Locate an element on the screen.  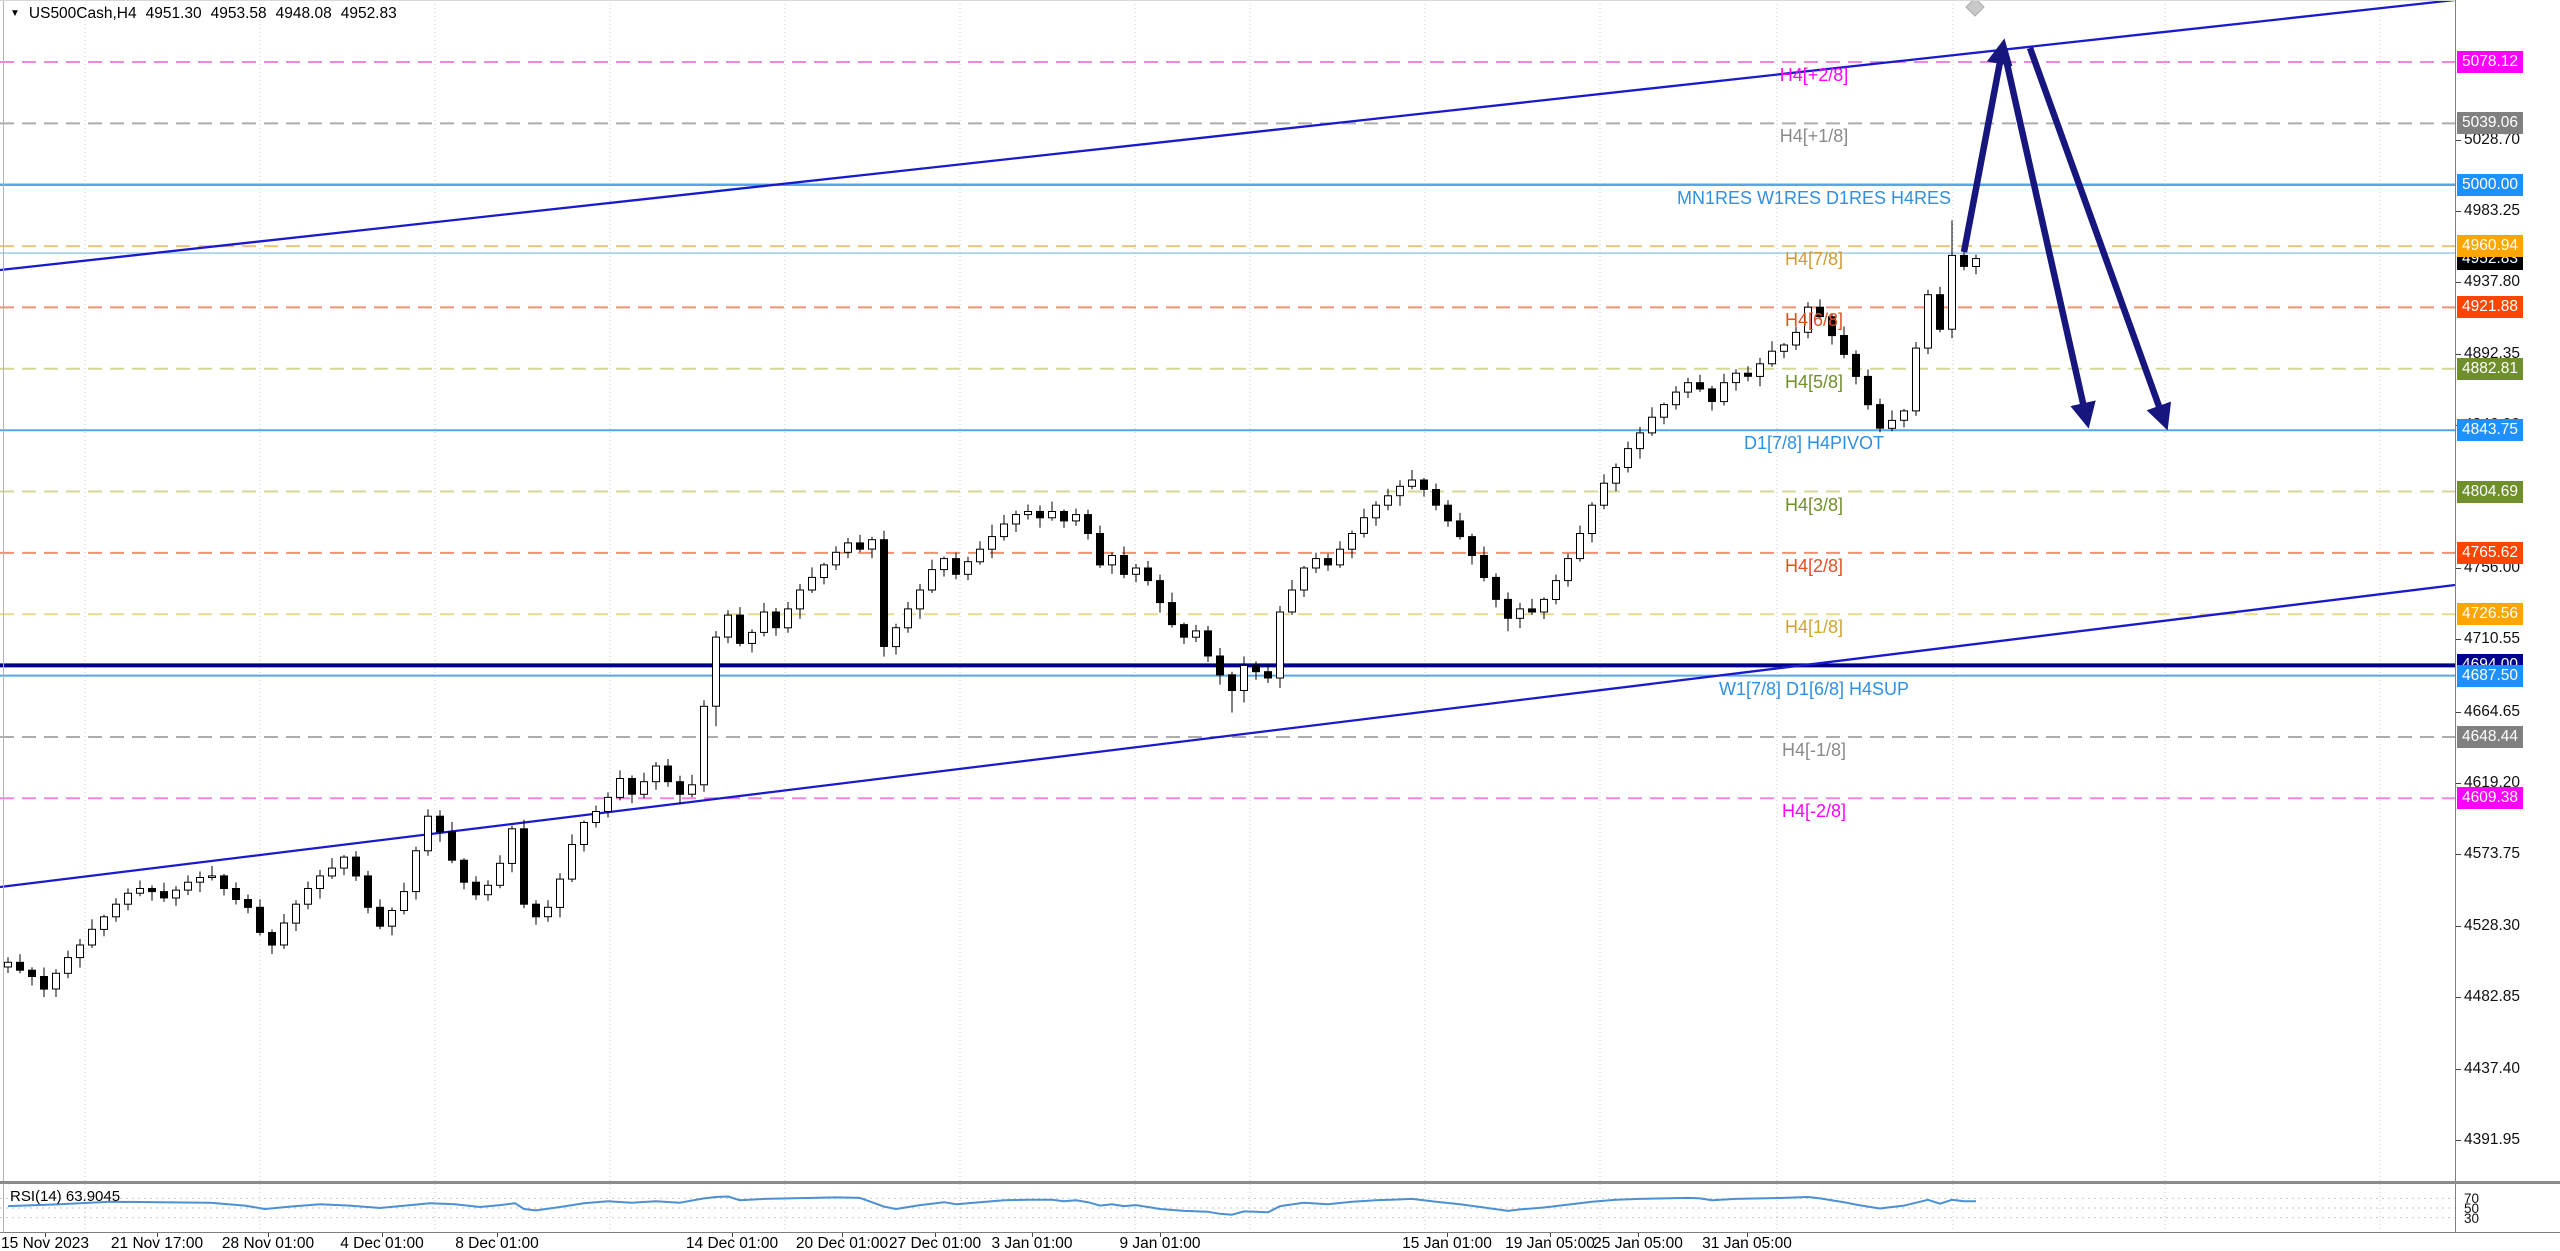
diamond-marker is located at coordinates (1975, 8).